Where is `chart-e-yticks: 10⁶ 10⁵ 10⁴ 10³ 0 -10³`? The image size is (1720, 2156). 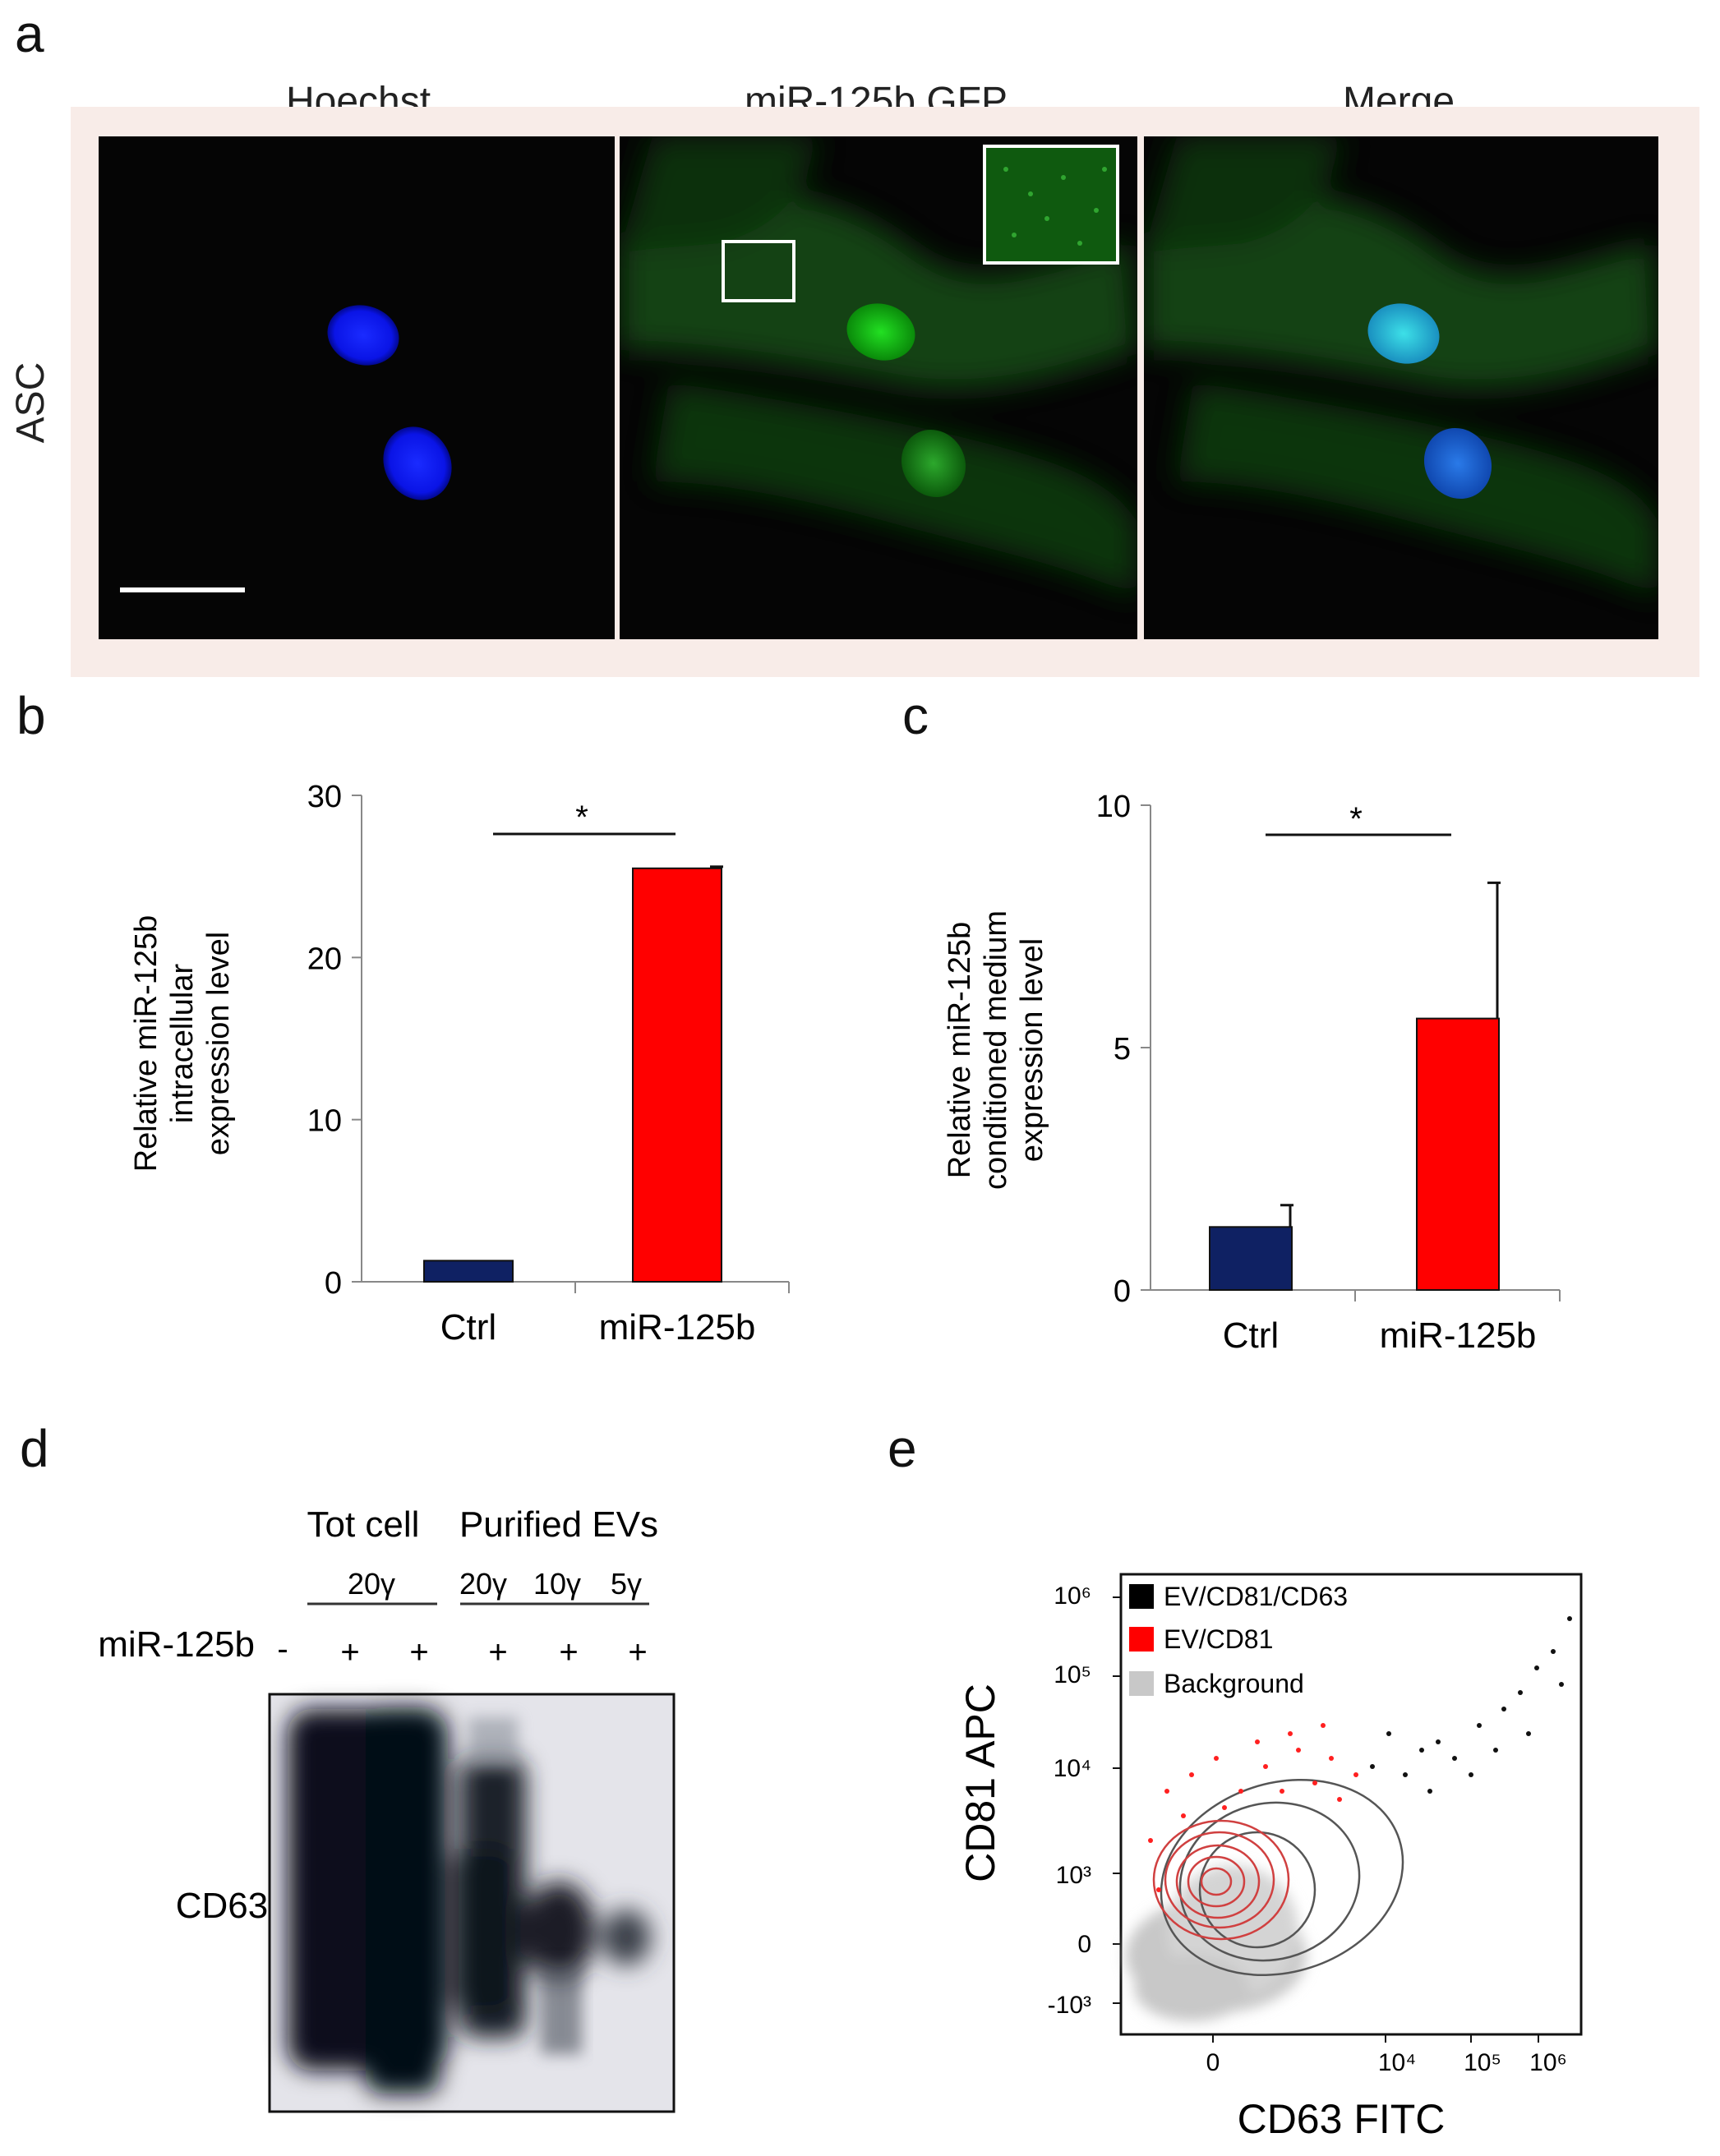
chart-e-yticks: 10⁶ 10⁵ 10⁴ 10³ 0 -10³ is located at coordinates (1069, 1800).